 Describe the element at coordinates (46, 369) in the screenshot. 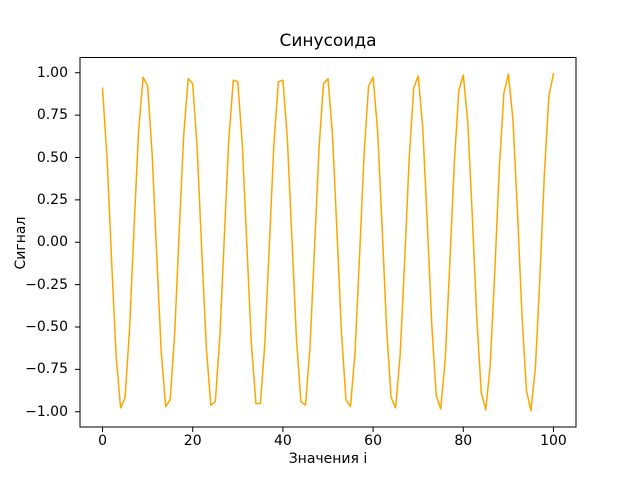

I see `y-tick-label: −0.75` at that location.